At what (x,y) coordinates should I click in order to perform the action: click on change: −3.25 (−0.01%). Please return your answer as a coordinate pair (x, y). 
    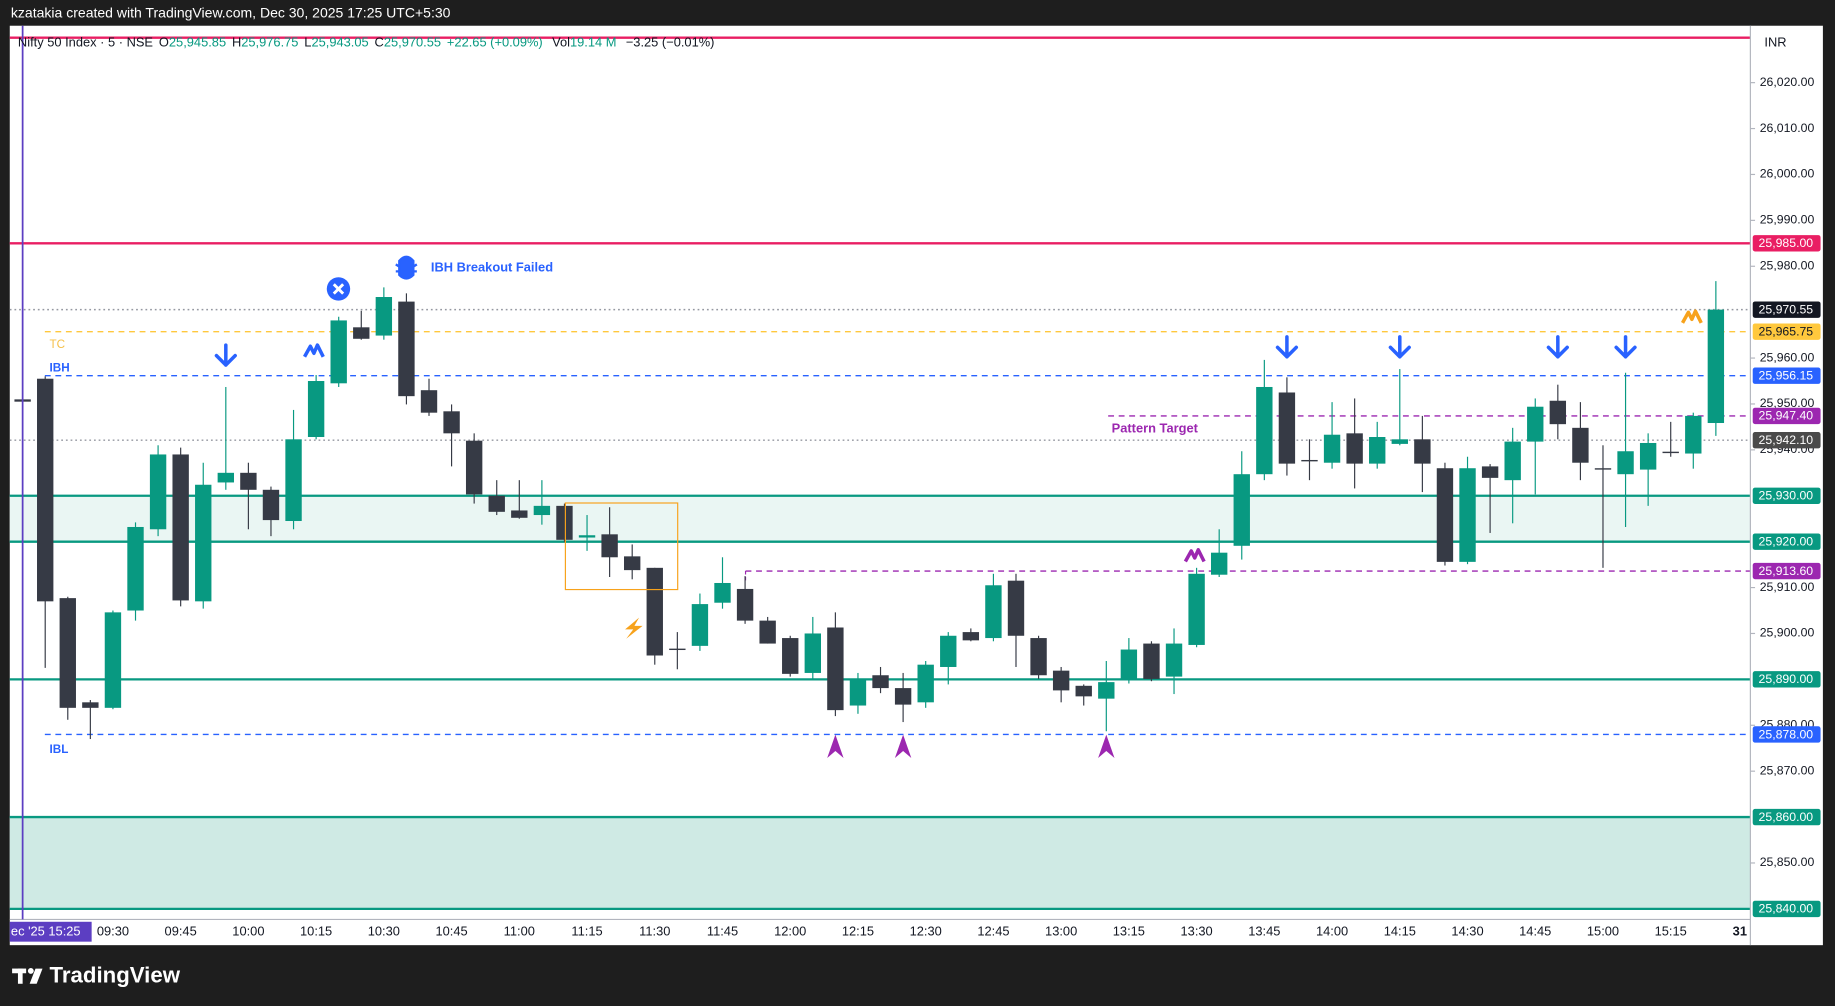
    Looking at the image, I should click on (670, 42).